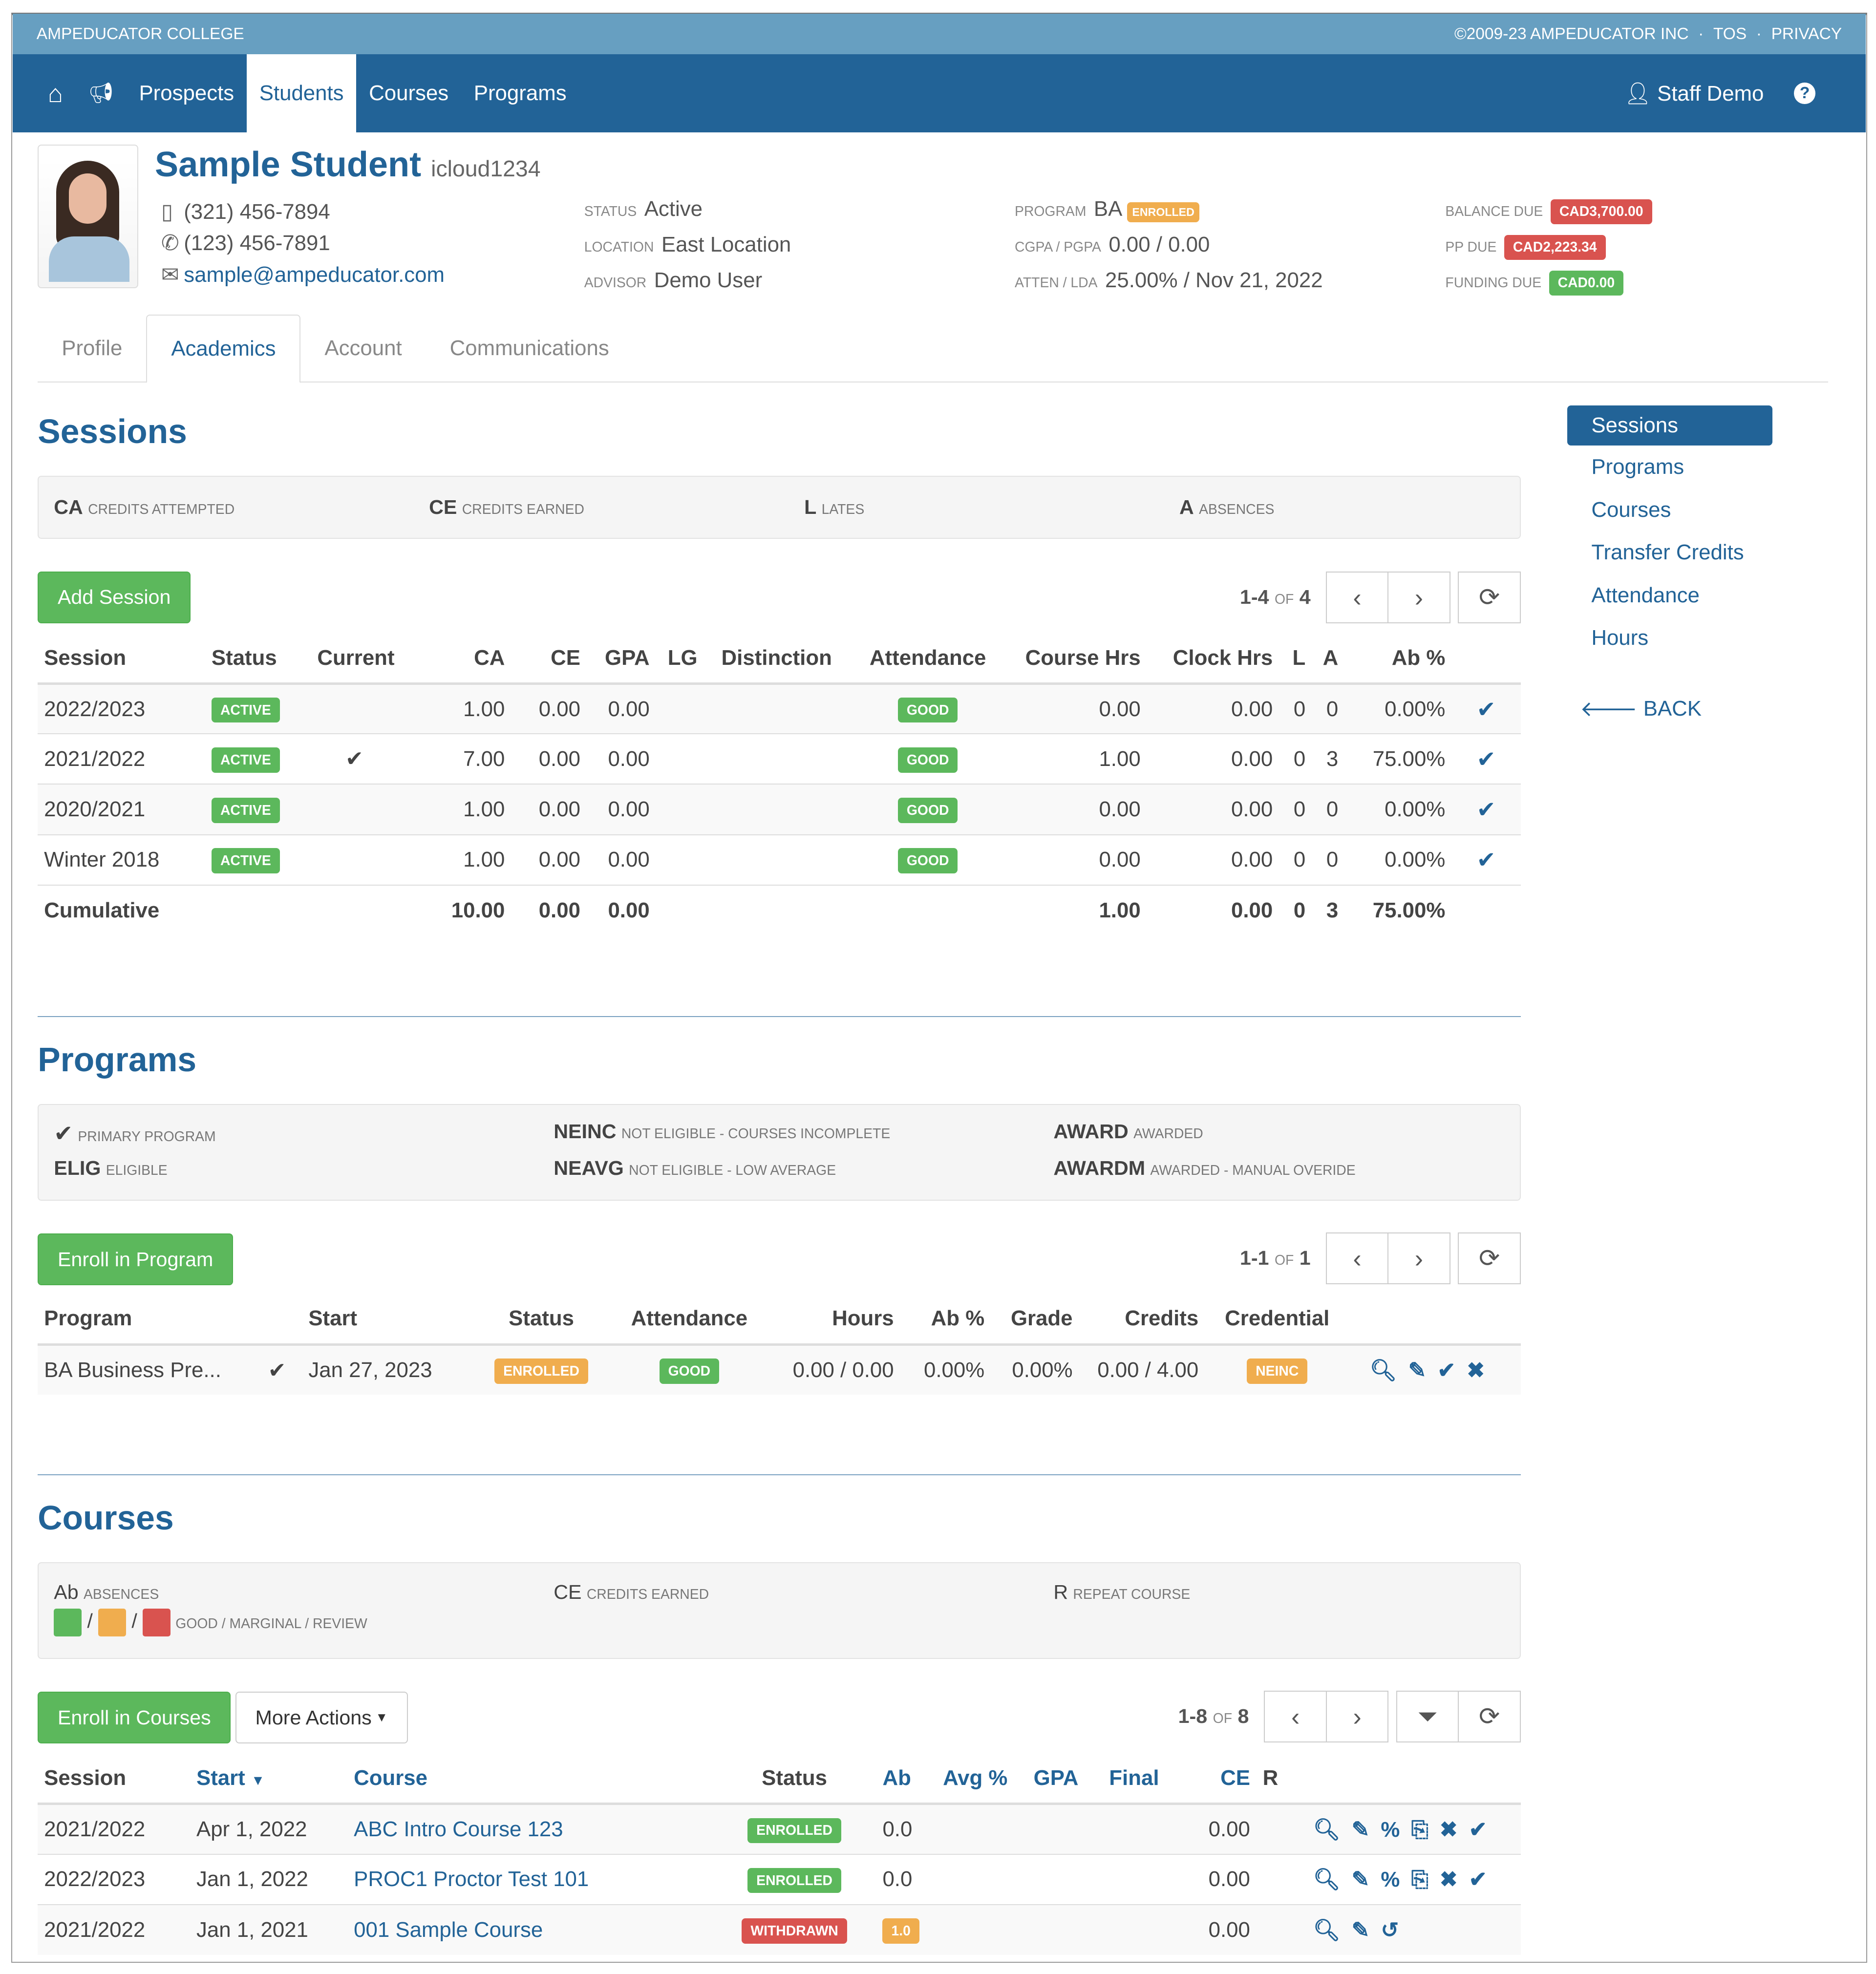 Image resolution: width=1876 pixels, height=1974 pixels. What do you see at coordinates (135, 1259) in the screenshot?
I see `enroll-program-button: Enroll in Program` at bounding box center [135, 1259].